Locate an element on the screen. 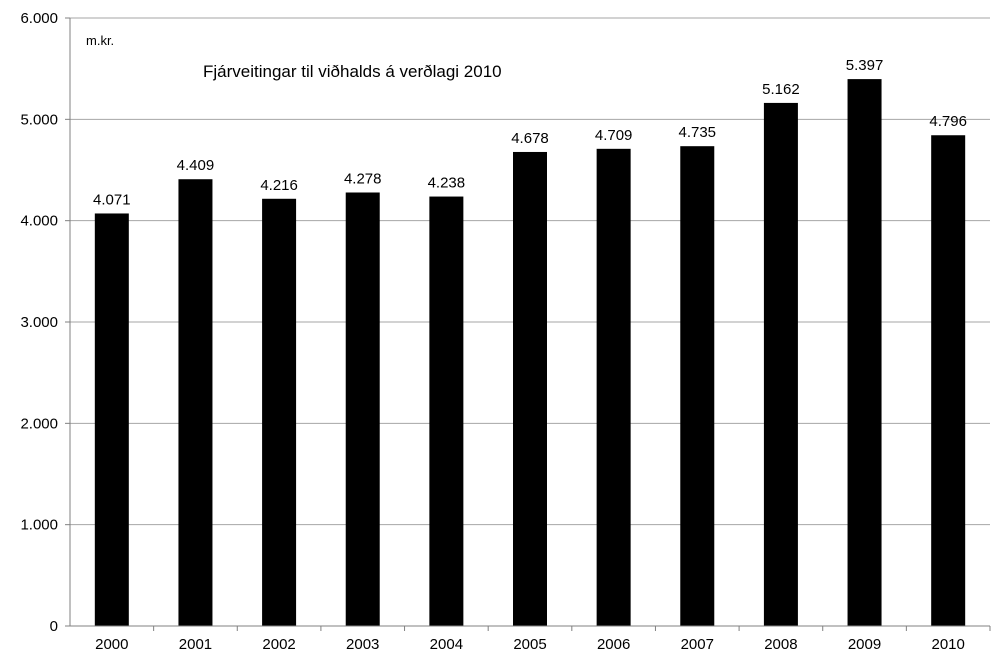  y-tick-label: 0 is located at coordinates (54, 626).